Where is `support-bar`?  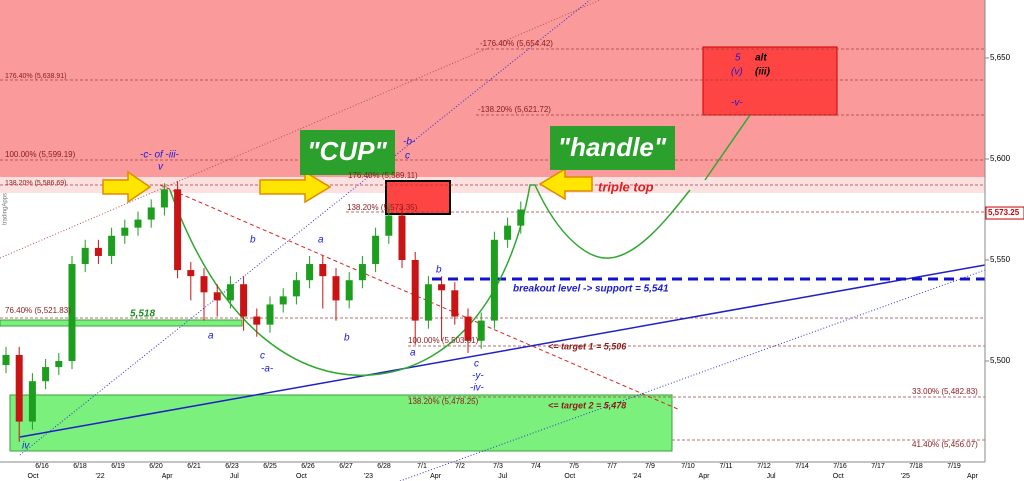
support-bar is located at coordinates (121, 323).